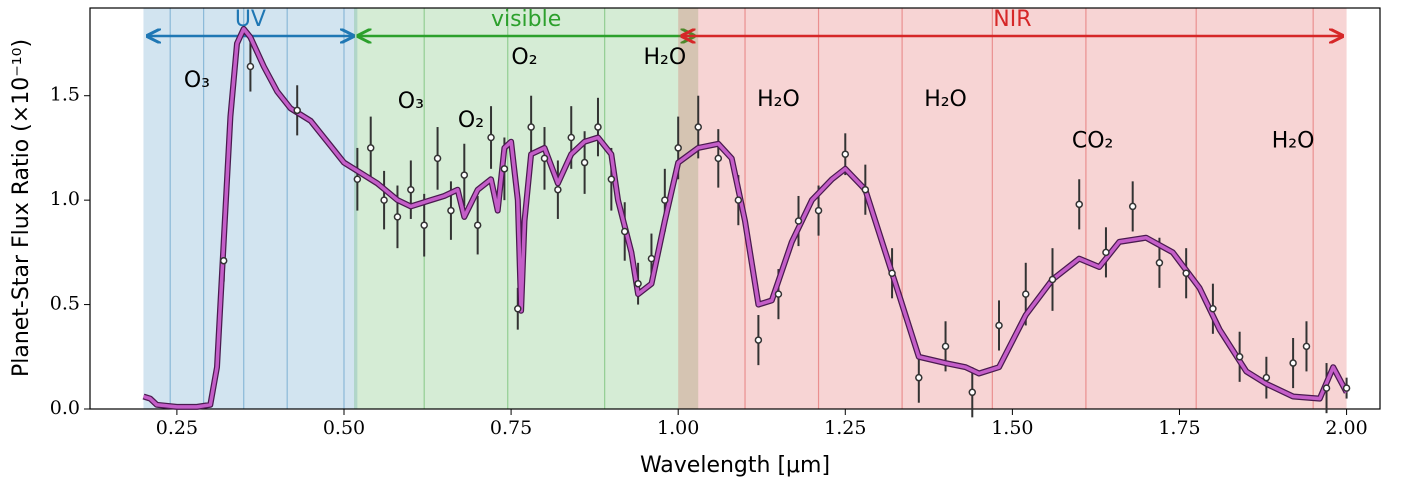 The height and width of the screenshot is (493, 1424). I want to click on y-tick-label: 1.0, so click(65, 199).